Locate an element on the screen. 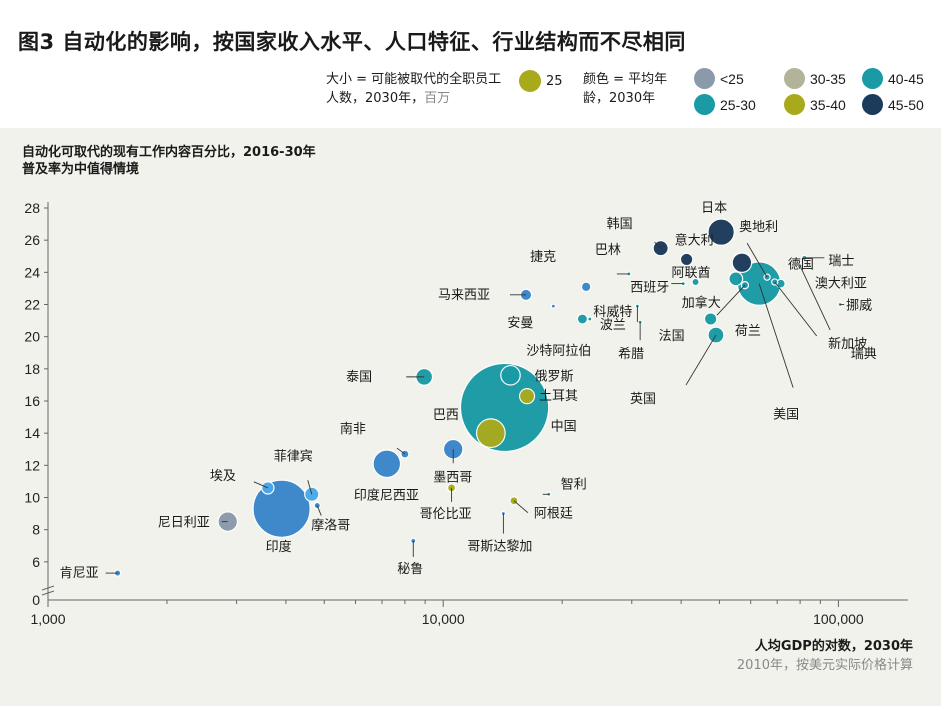 Image resolution: width=941 pixels, height=706 pixels. x-axis-note: 2010年，按美元实际价格计算 is located at coordinates (824, 665).